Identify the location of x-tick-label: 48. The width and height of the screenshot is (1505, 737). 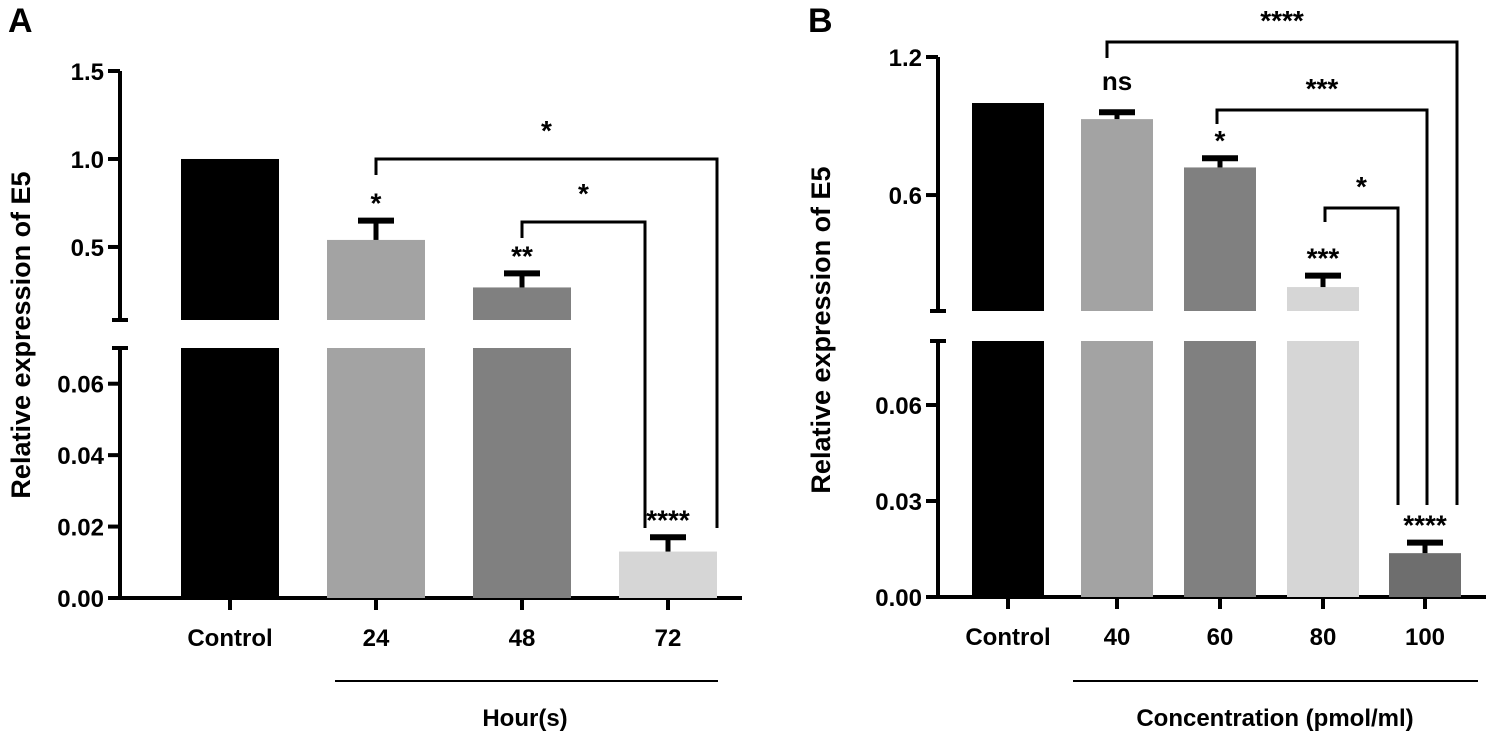
(522, 638).